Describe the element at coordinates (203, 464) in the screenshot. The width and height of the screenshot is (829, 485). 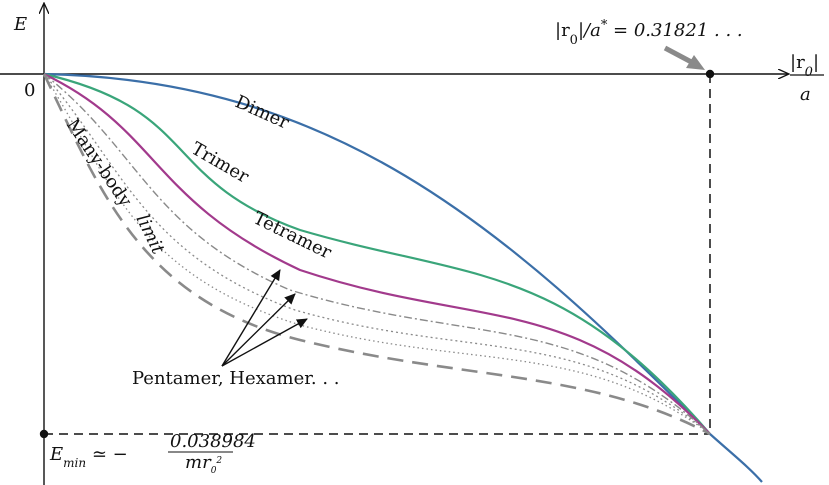
I see `svg-text: mr02` at that location.